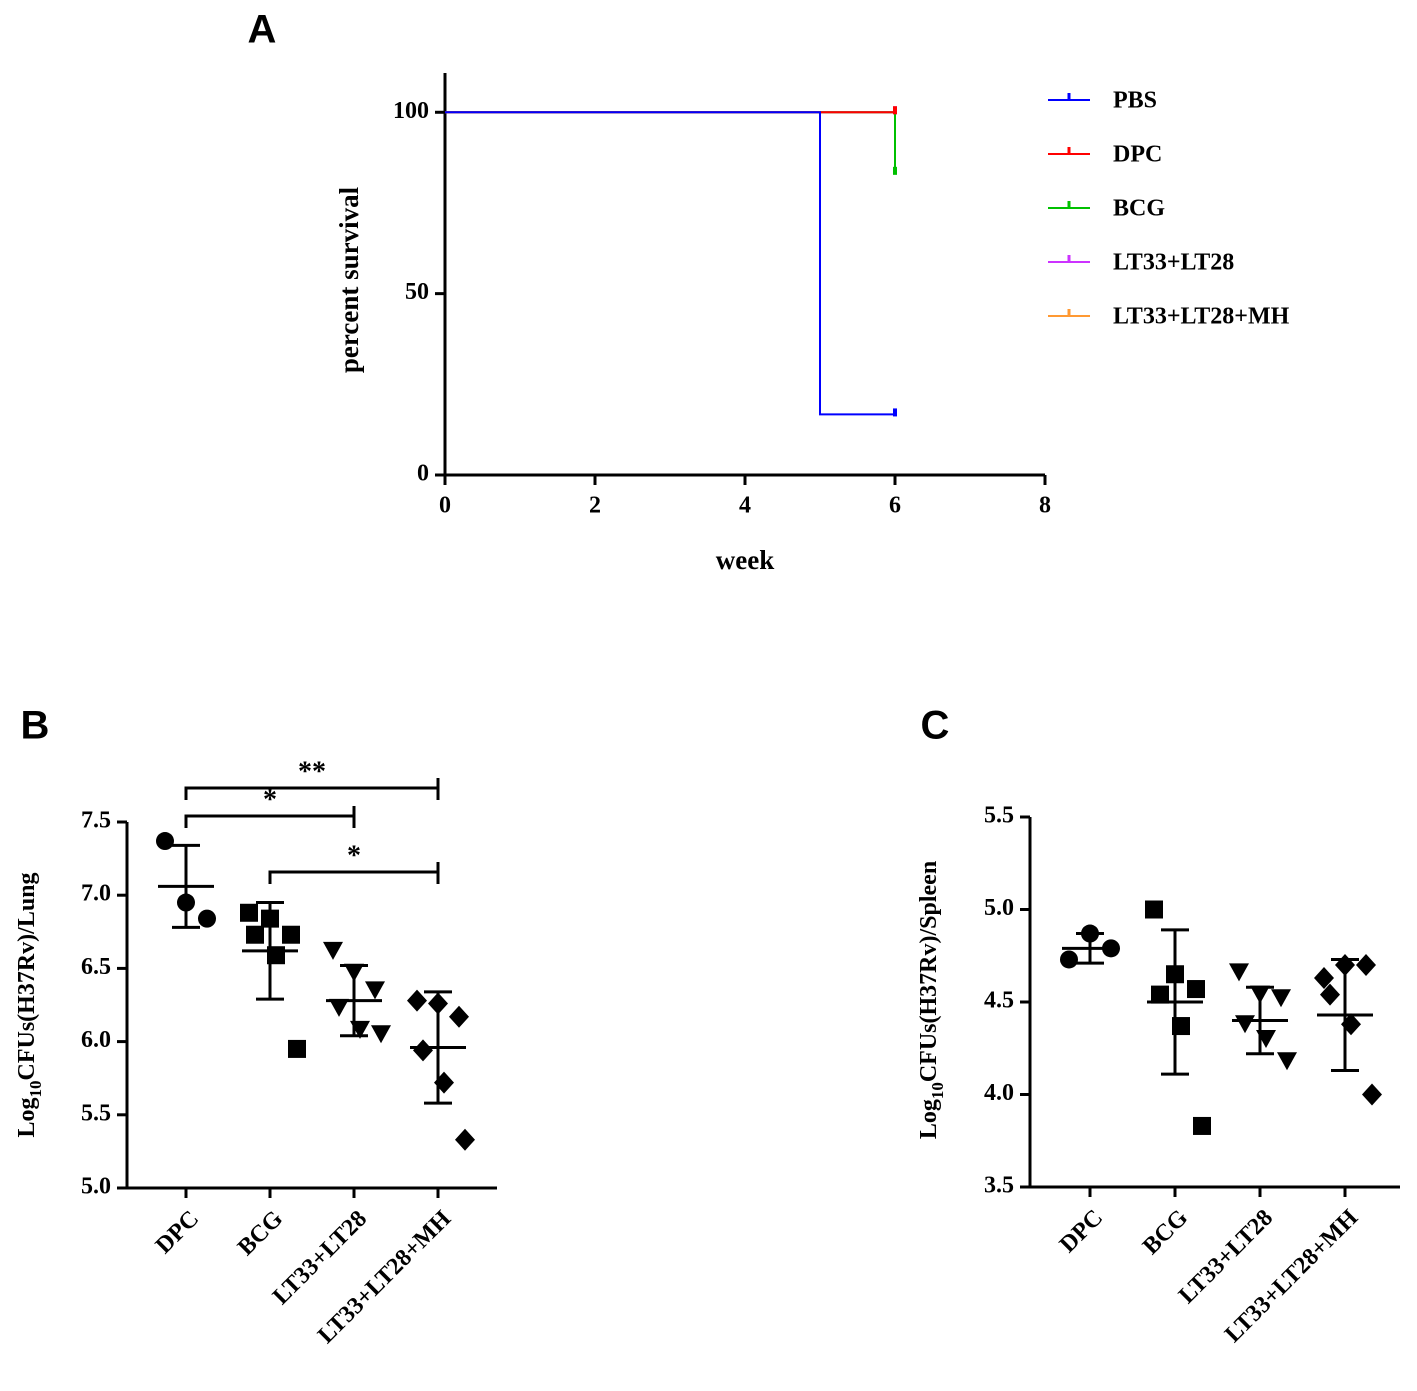  Describe the element at coordinates (745, 506) in the screenshot. I see `x-tick-label: 4` at that location.